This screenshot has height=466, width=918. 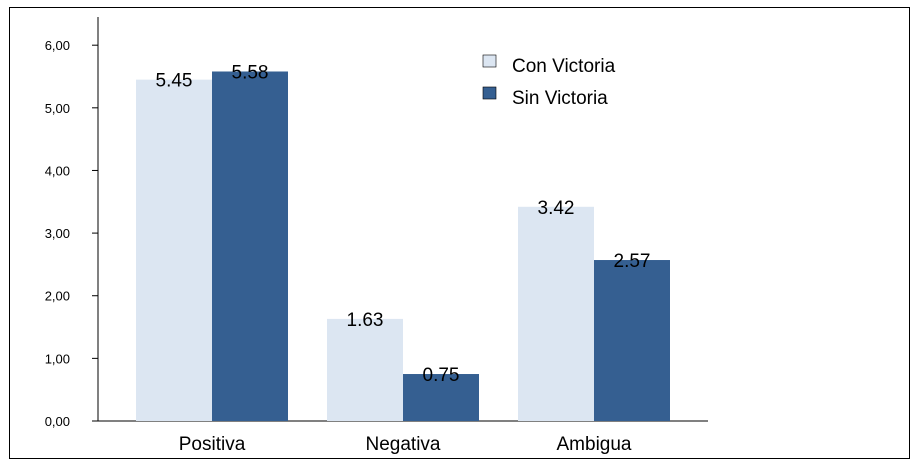 What do you see at coordinates (403, 444) in the screenshot?
I see `x-tick-label: Negativa` at bounding box center [403, 444].